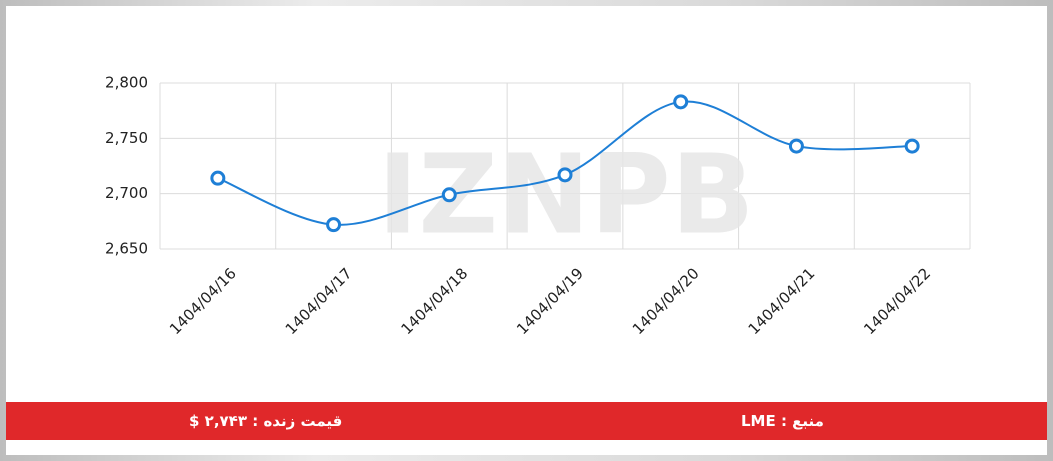 The height and width of the screenshot is (461, 1053). What do you see at coordinates (126, 138) in the screenshot?
I see `y-tick-label: 2,750` at bounding box center [126, 138].